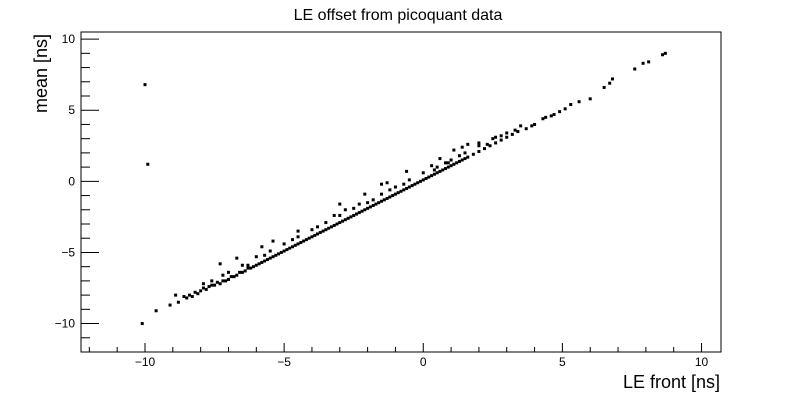 Image resolution: width=800 pixels, height=400 pixels. I want to click on x-axis-label: LE front [ns], so click(671, 382).